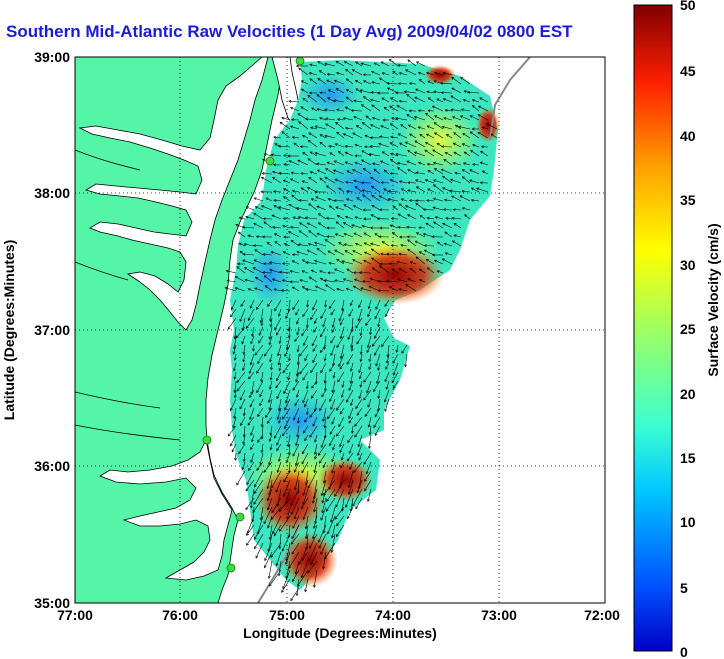 This screenshot has width=724, height=659. What do you see at coordinates (52, 603) in the screenshot?
I see `y-tick-label: 35:00` at bounding box center [52, 603].